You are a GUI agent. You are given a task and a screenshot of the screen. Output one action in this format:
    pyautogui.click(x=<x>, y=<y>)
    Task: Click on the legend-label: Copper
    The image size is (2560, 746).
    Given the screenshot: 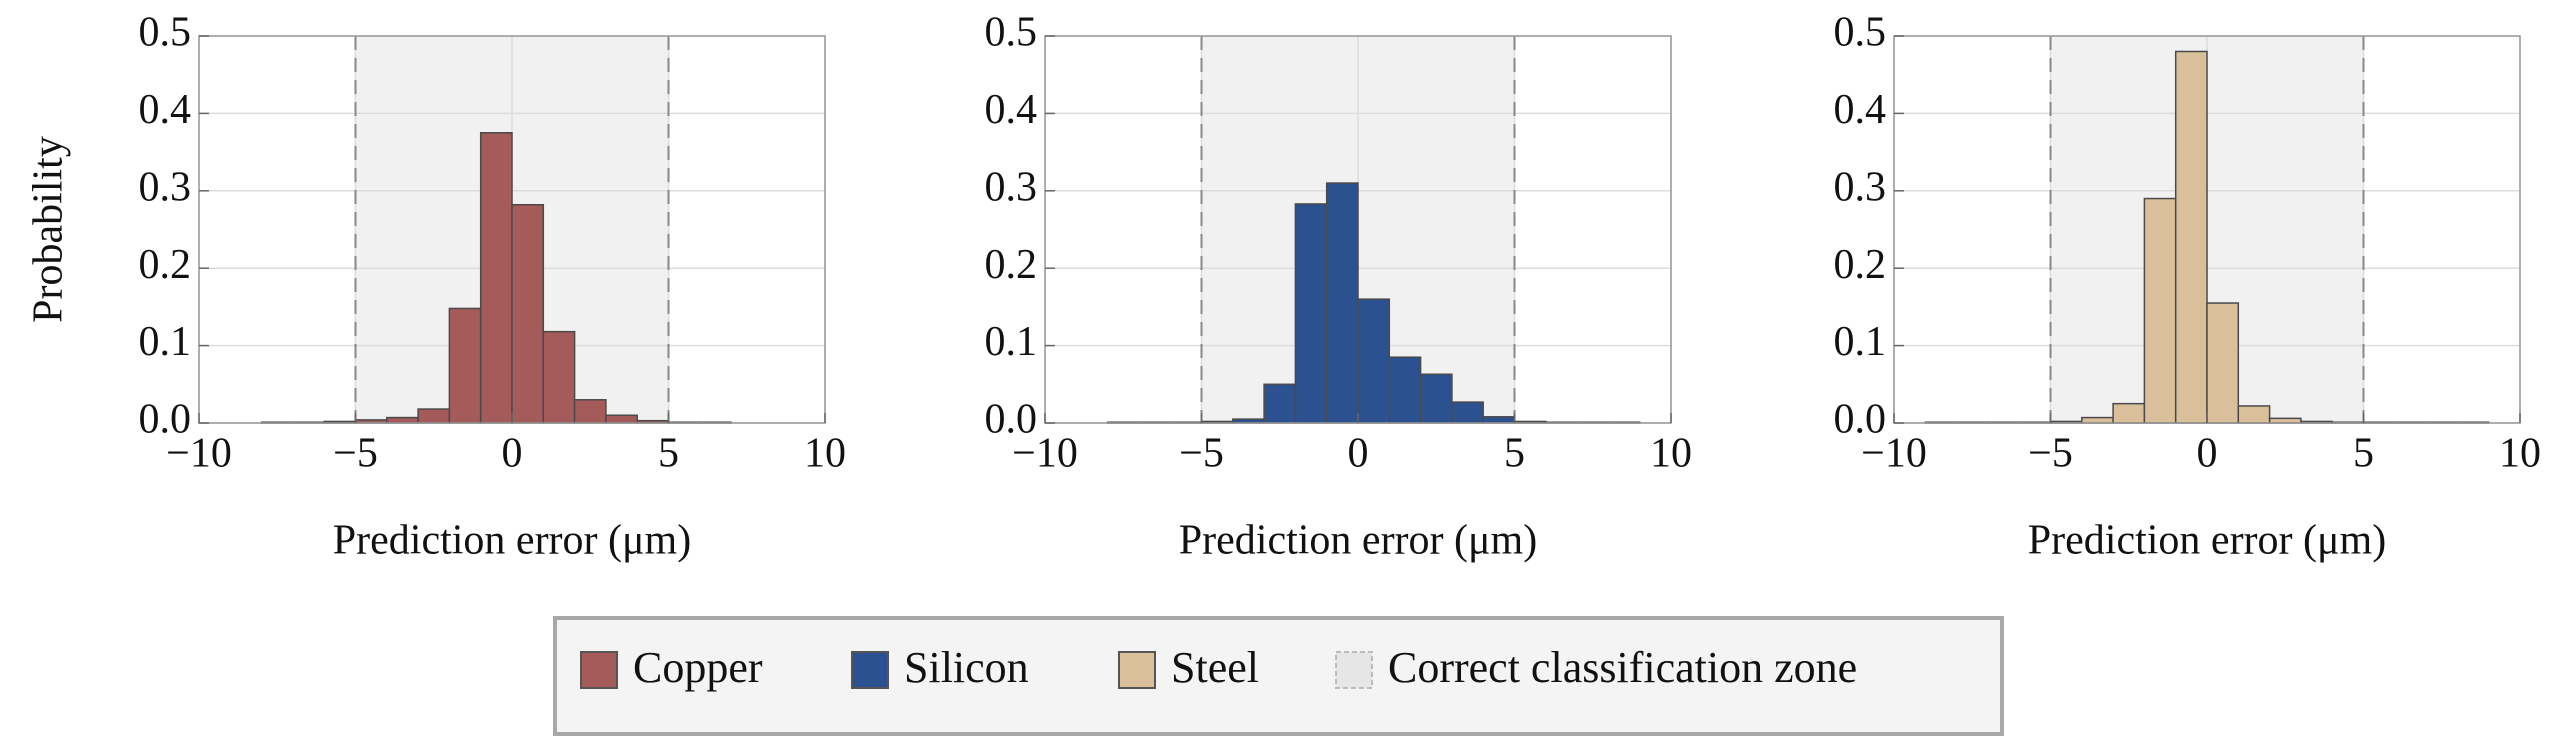 What is the action you would take?
    pyautogui.click(x=698, y=667)
    